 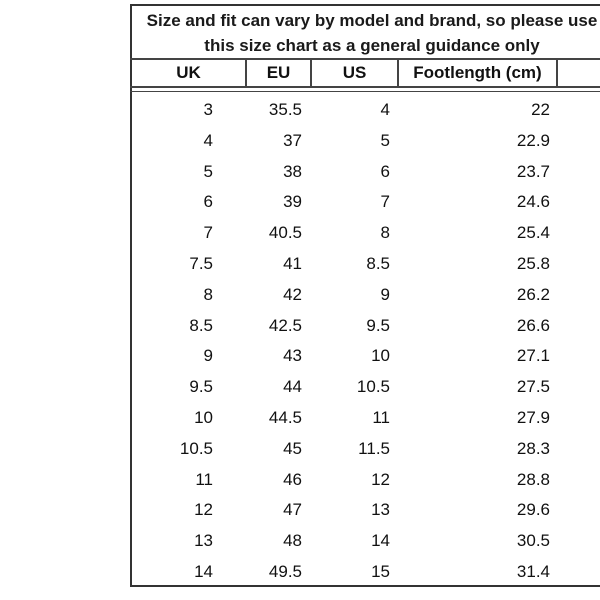 What do you see at coordinates (533, 233) in the screenshot?
I see `cell-footlength: 25.4` at bounding box center [533, 233].